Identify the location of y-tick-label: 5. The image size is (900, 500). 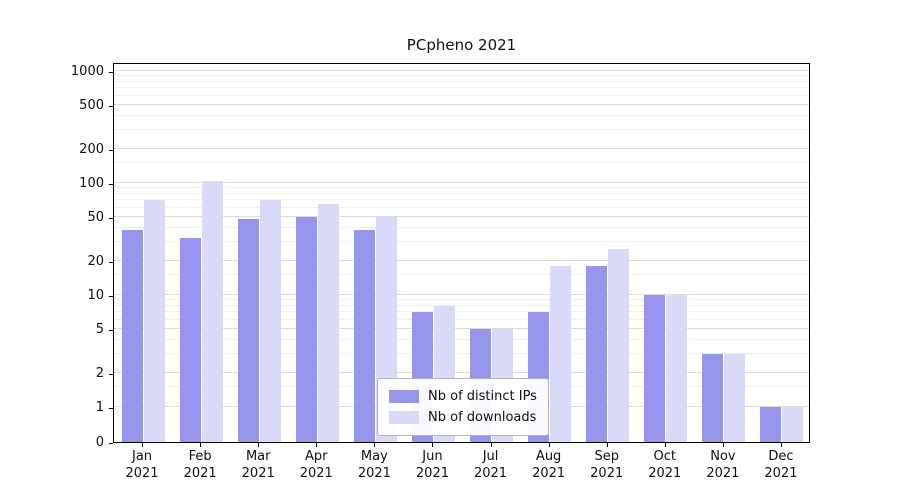
(99, 329).